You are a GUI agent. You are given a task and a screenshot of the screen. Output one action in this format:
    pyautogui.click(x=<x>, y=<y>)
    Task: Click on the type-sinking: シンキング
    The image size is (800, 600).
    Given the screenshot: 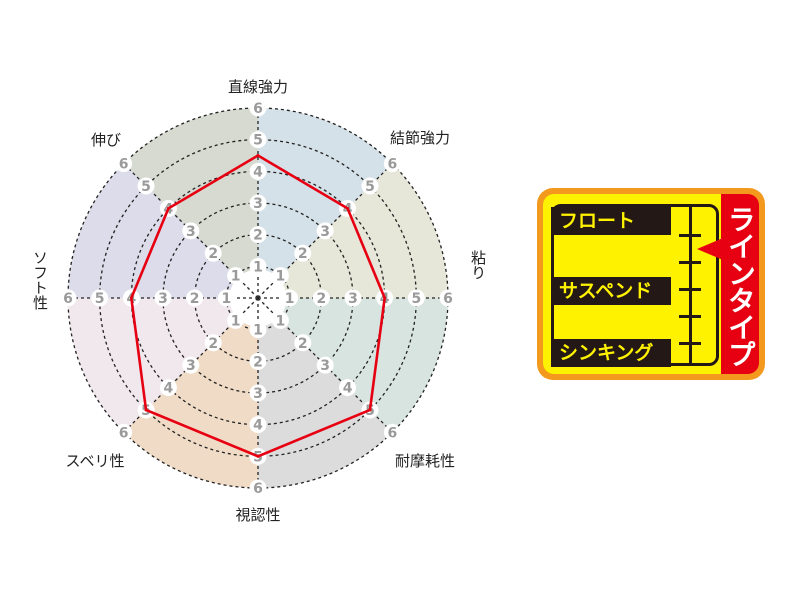 What is the action you would take?
    pyautogui.click(x=611, y=353)
    